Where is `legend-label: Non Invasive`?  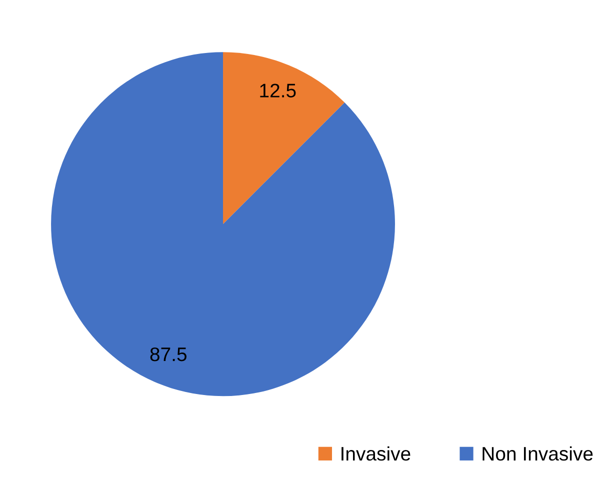
legend-label: Non Invasive is located at coordinates (537, 453).